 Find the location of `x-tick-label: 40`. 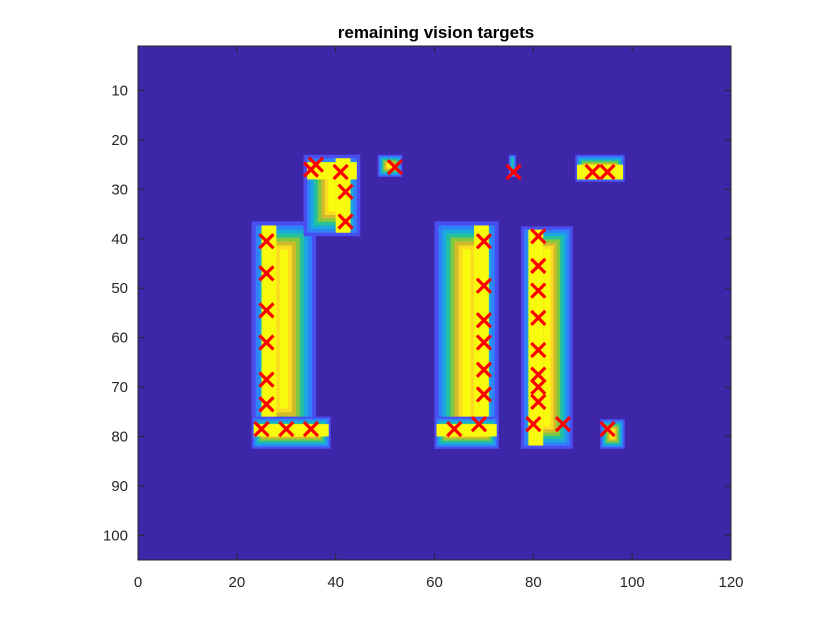

x-tick-label: 40 is located at coordinates (335, 582).